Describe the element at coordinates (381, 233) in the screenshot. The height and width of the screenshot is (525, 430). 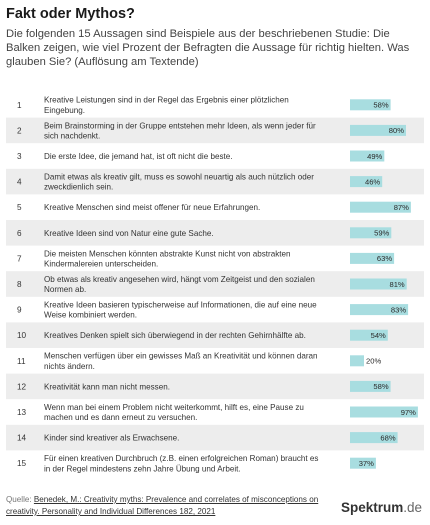
I see `bar-value-label: 59%` at that location.